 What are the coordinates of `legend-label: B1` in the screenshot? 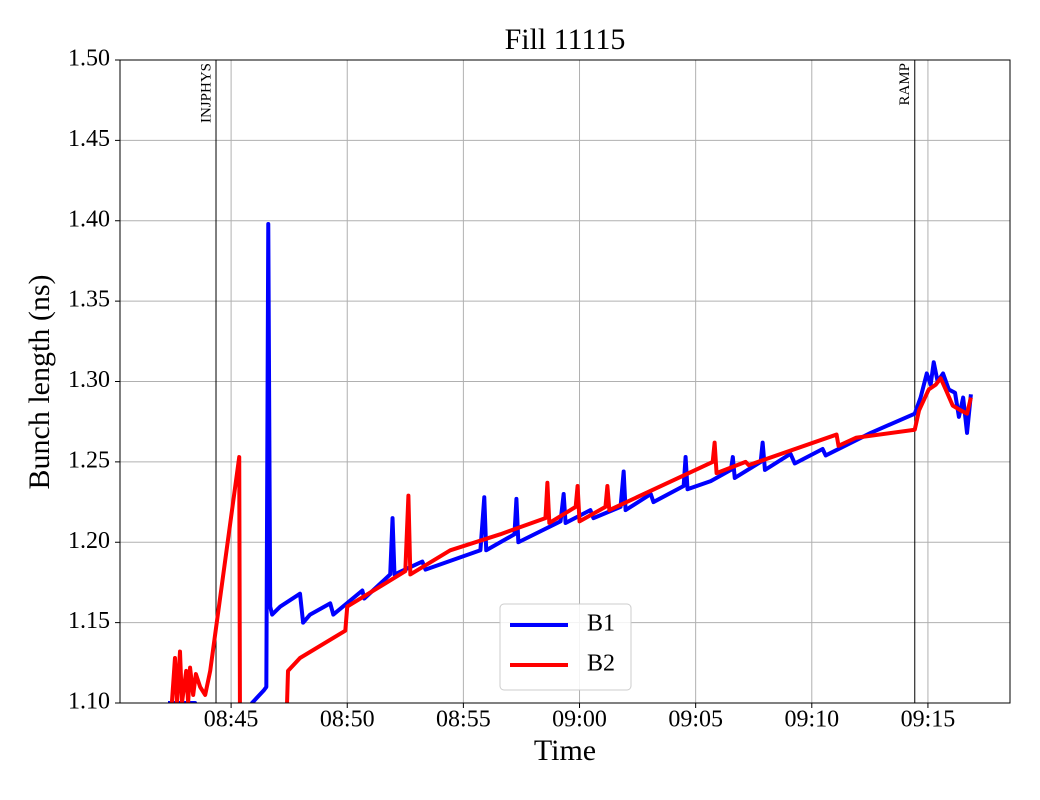 It's located at (601, 624).